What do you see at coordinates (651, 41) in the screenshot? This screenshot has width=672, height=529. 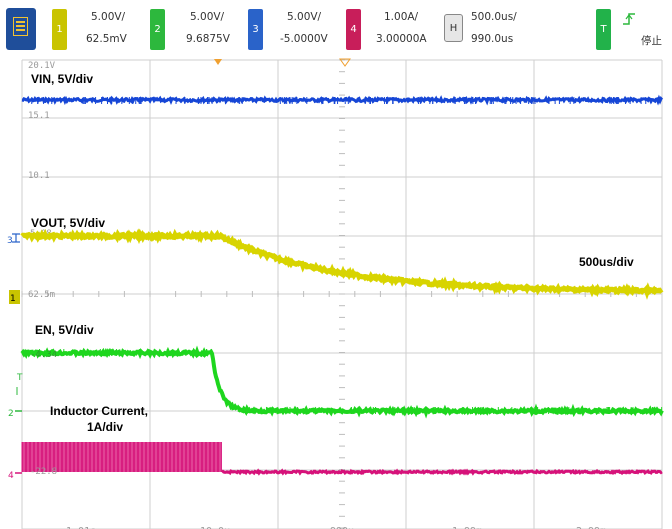 I see `run-status: 停止` at bounding box center [651, 41].